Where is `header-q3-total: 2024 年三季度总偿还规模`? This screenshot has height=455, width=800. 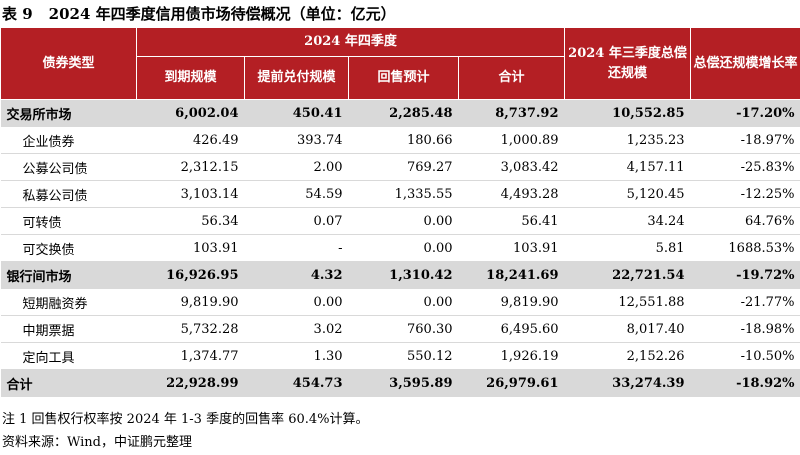 header-q3-total: 2024 年三季度总偿还规模 is located at coordinates (628, 63).